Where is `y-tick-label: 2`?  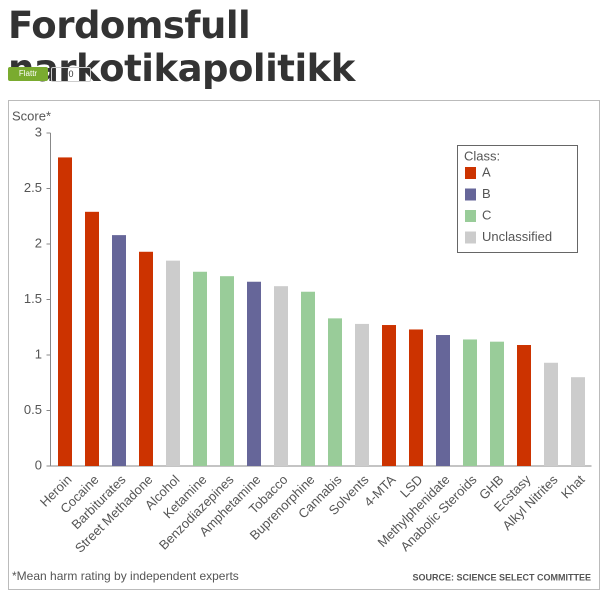
y-tick-label: 2 is located at coordinates (38, 242).